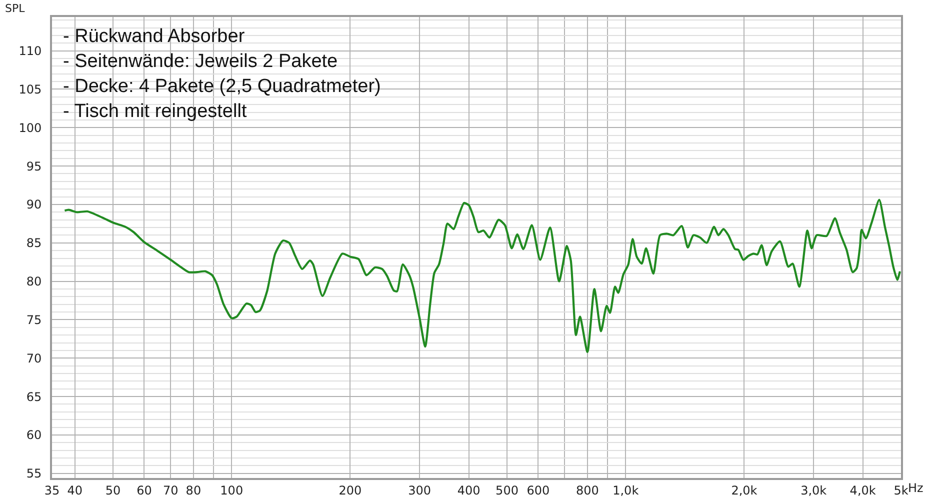  What do you see at coordinates (74, 490) in the screenshot?
I see `x-tick-label: 40` at bounding box center [74, 490].